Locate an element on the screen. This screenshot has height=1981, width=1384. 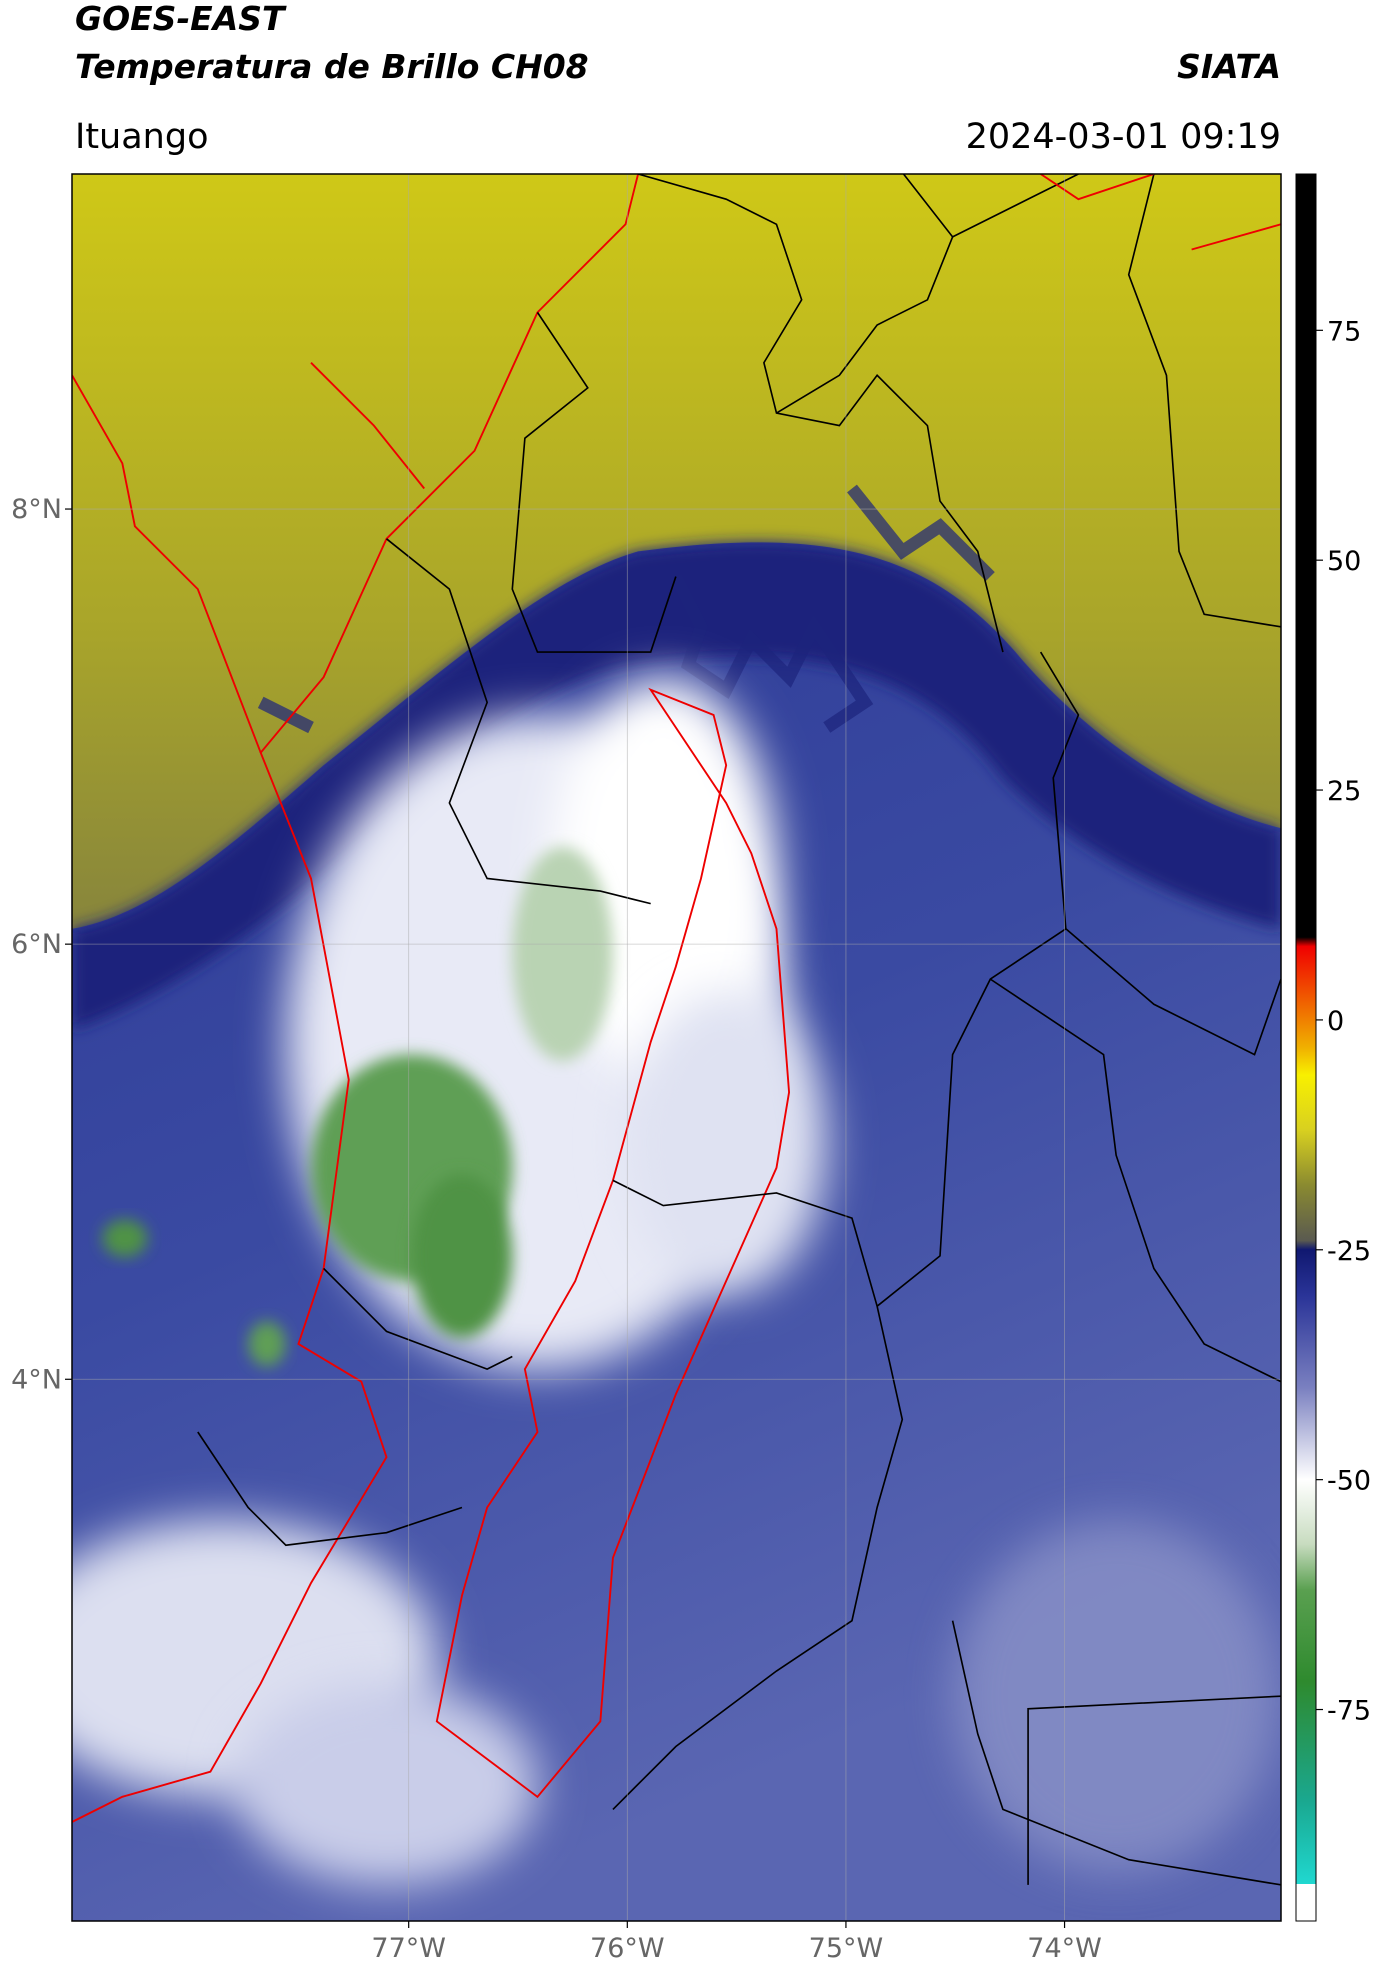
lon-tick-label: 77°W is located at coordinates (408, 1948).